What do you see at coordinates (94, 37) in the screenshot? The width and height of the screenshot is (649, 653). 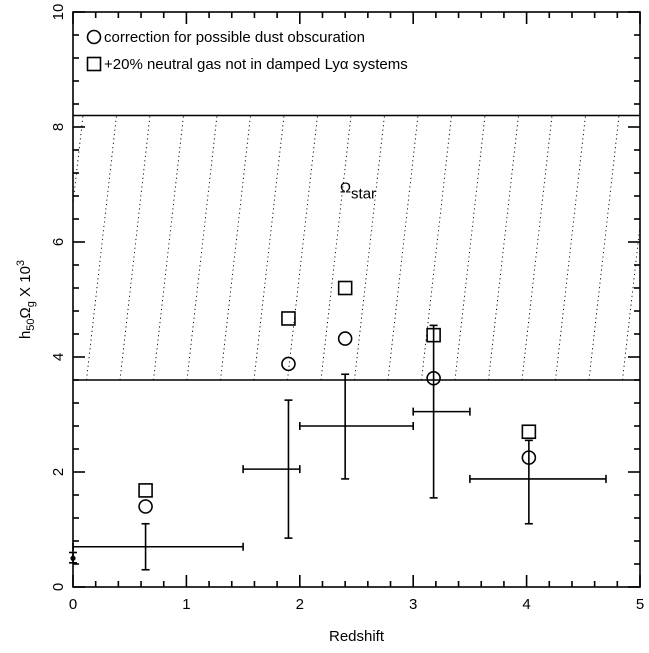 I see `legend-circle-marker` at bounding box center [94, 37].